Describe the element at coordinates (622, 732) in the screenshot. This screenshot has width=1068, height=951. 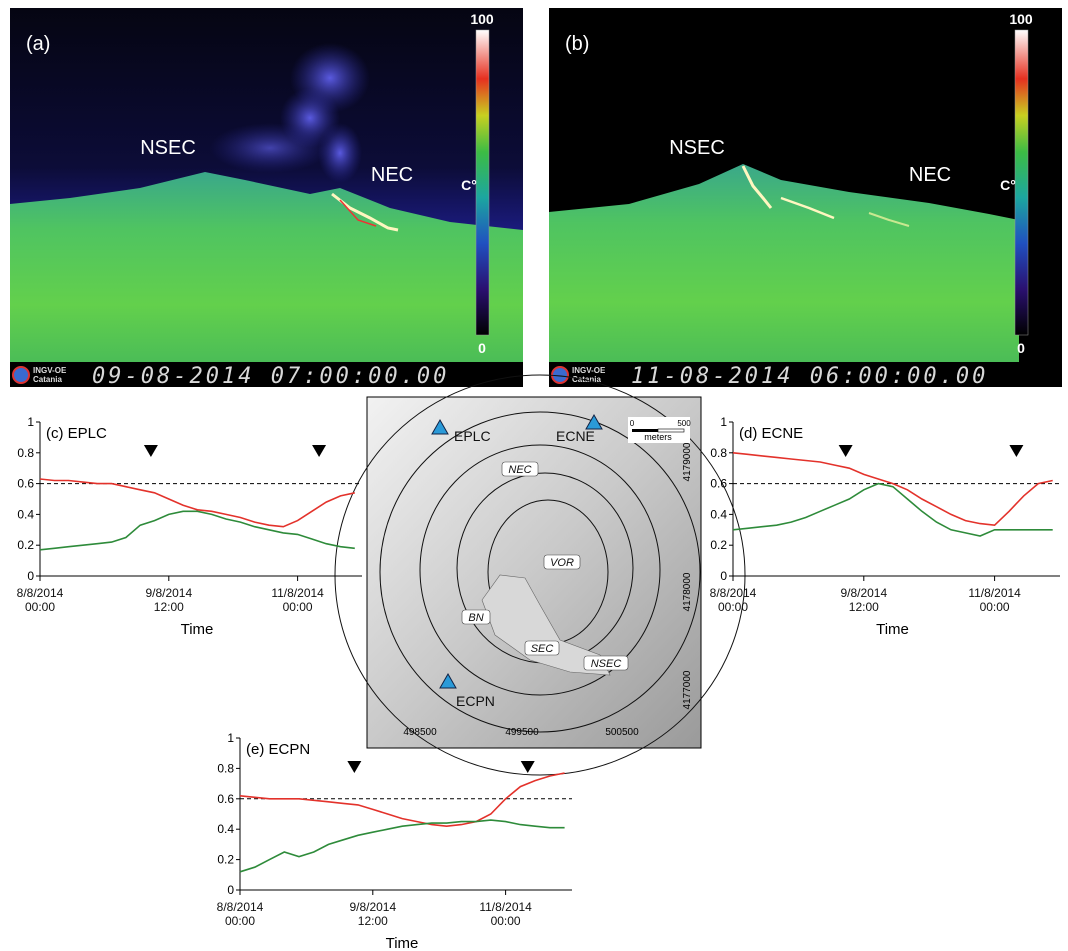
I see `easting-label: 500500` at that location.